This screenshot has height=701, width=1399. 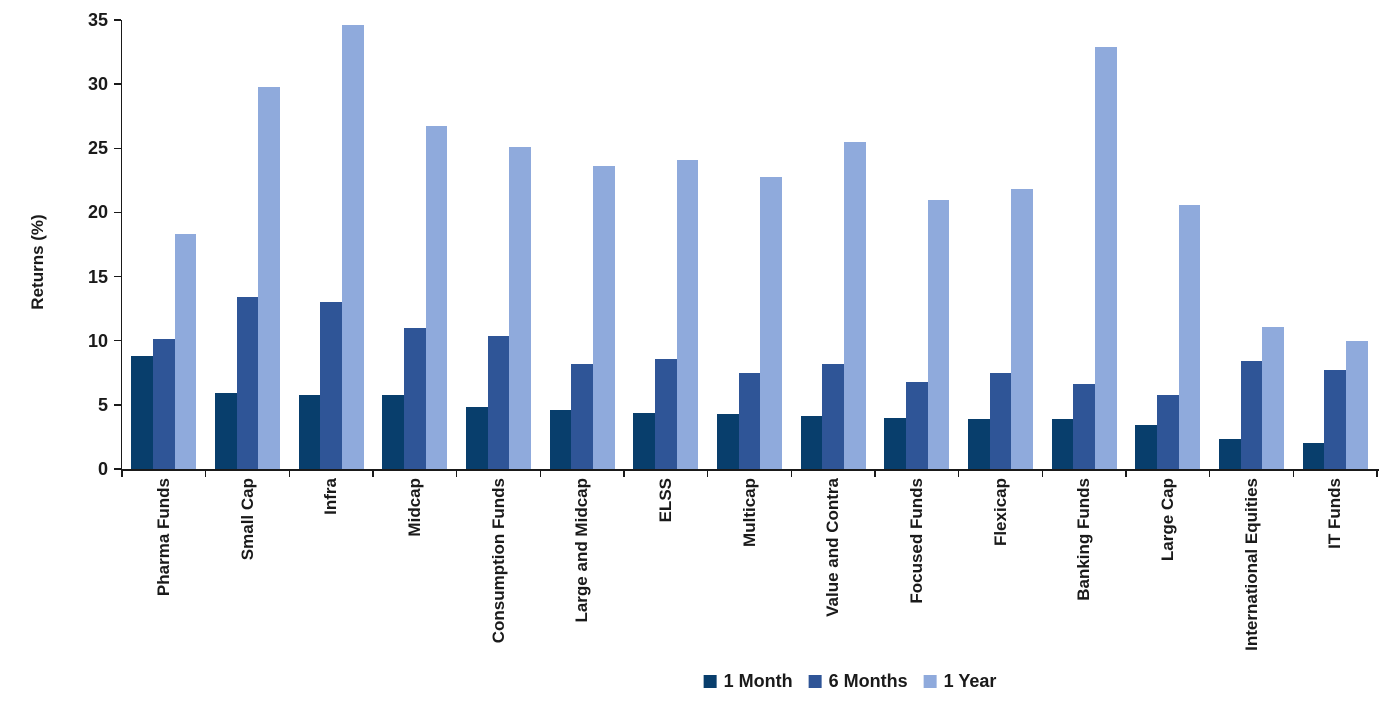 I want to click on legend-label: 1 Year, so click(x=970, y=680).